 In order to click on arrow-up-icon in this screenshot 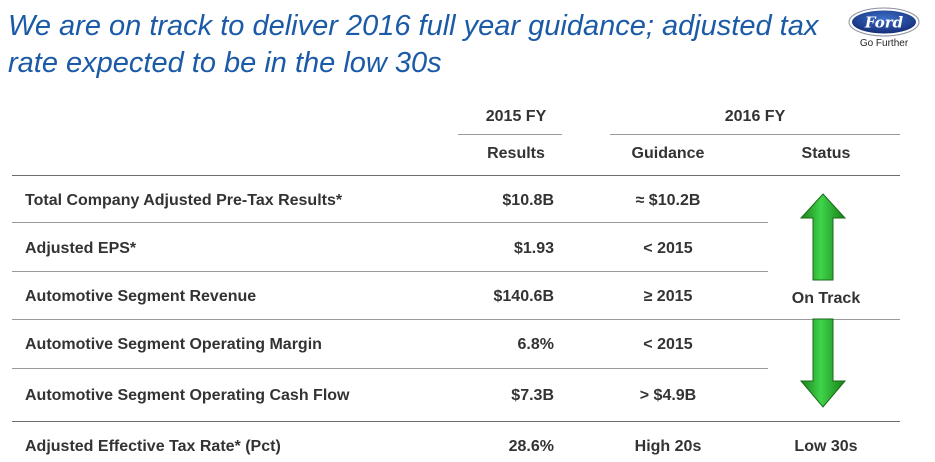, I will do `click(823, 237)`.